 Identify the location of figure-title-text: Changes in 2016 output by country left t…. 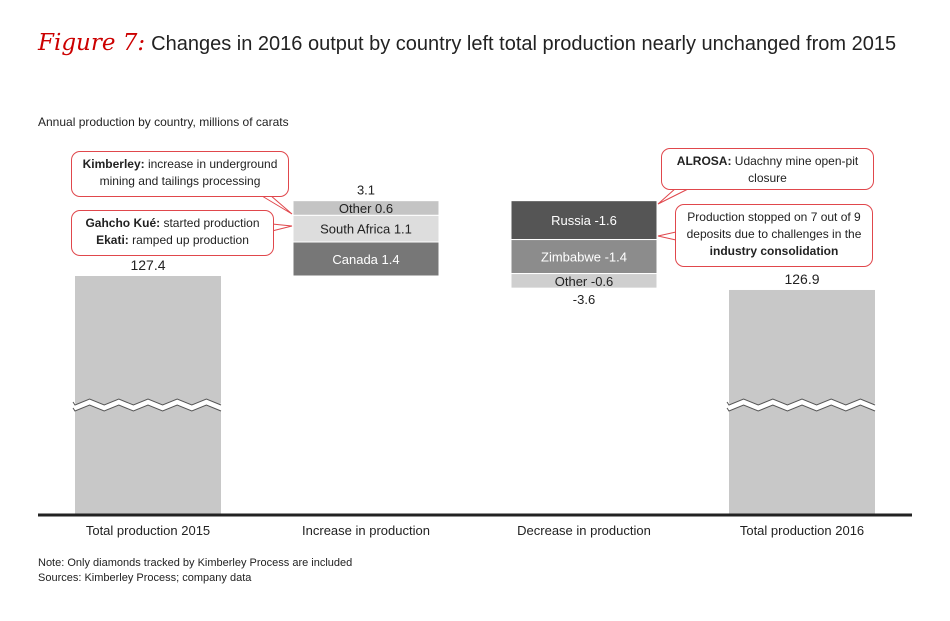
(524, 44).